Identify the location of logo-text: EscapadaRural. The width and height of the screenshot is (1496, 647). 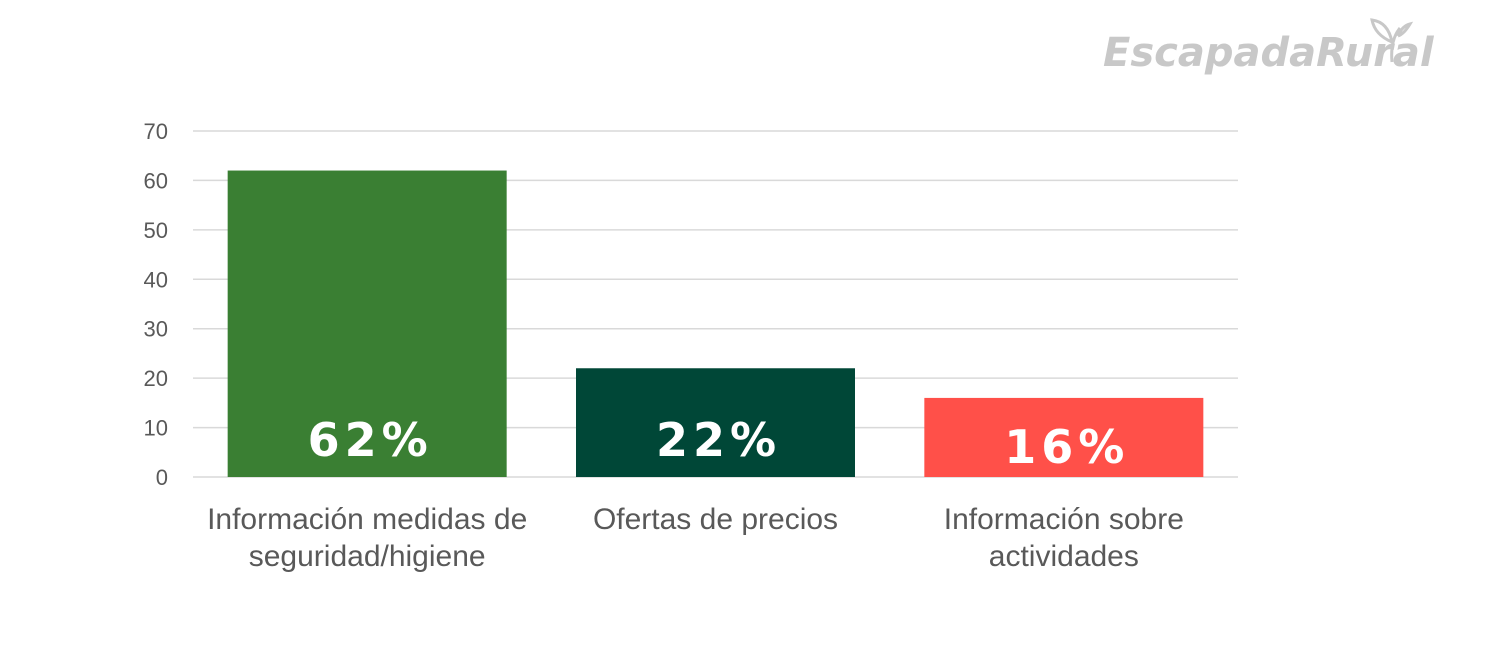
(1269, 53).